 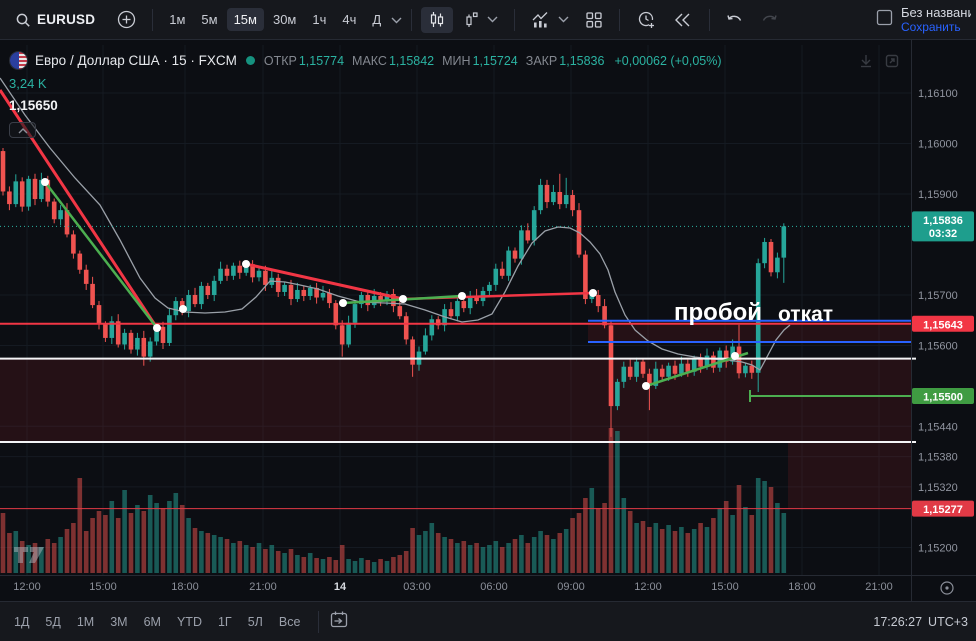 What do you see at coordinates (29, 555) in the screenshot?
I see `tradingview-logo-icon` at bounding box center [29, 555].